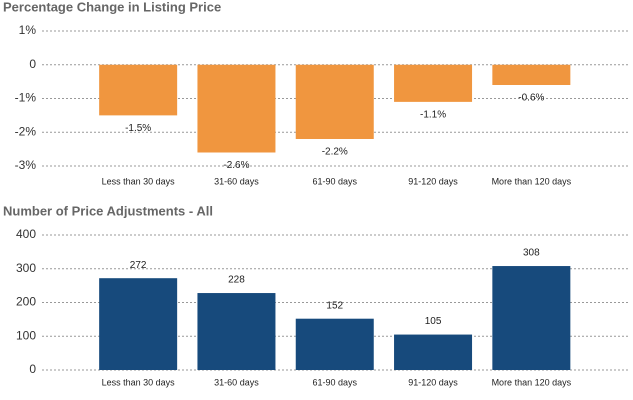 This screenshot has width=633, height=400. What do you see at coordinates (433, 321) in the screenshot?
I see `value-label: 105` at bounding box center [433, 321].